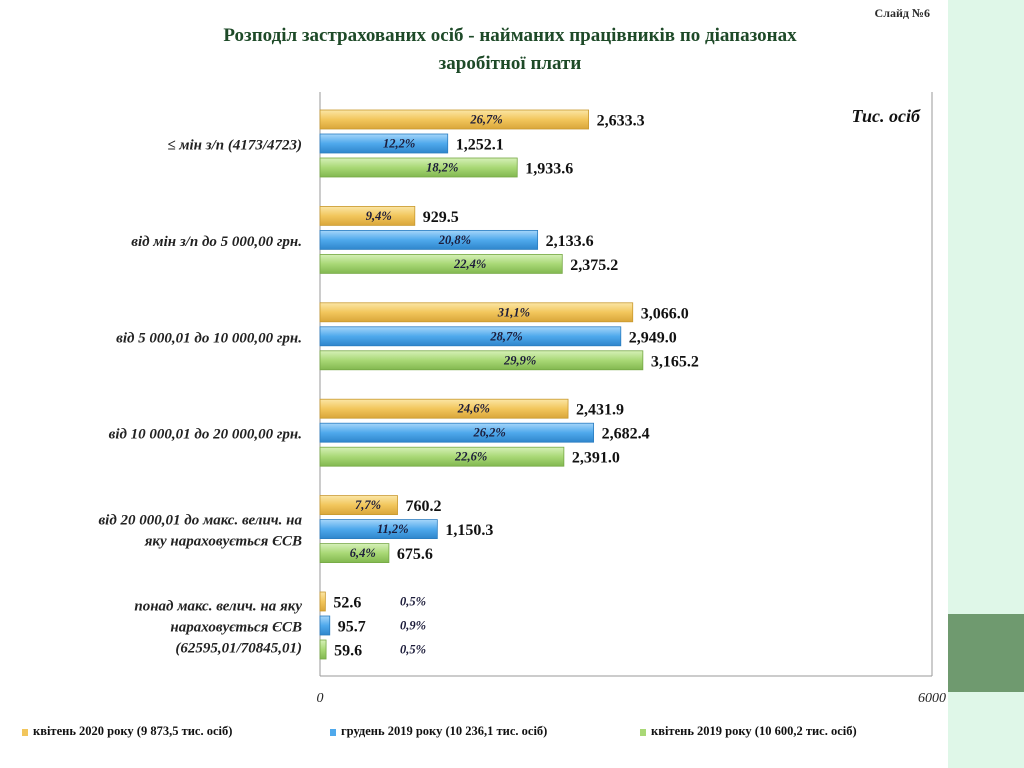  What do you see at coordinates (594, 265) in the screenshot?
I see `value-label-s2-c1: 2,375.2` at bounding box center [594, 265].